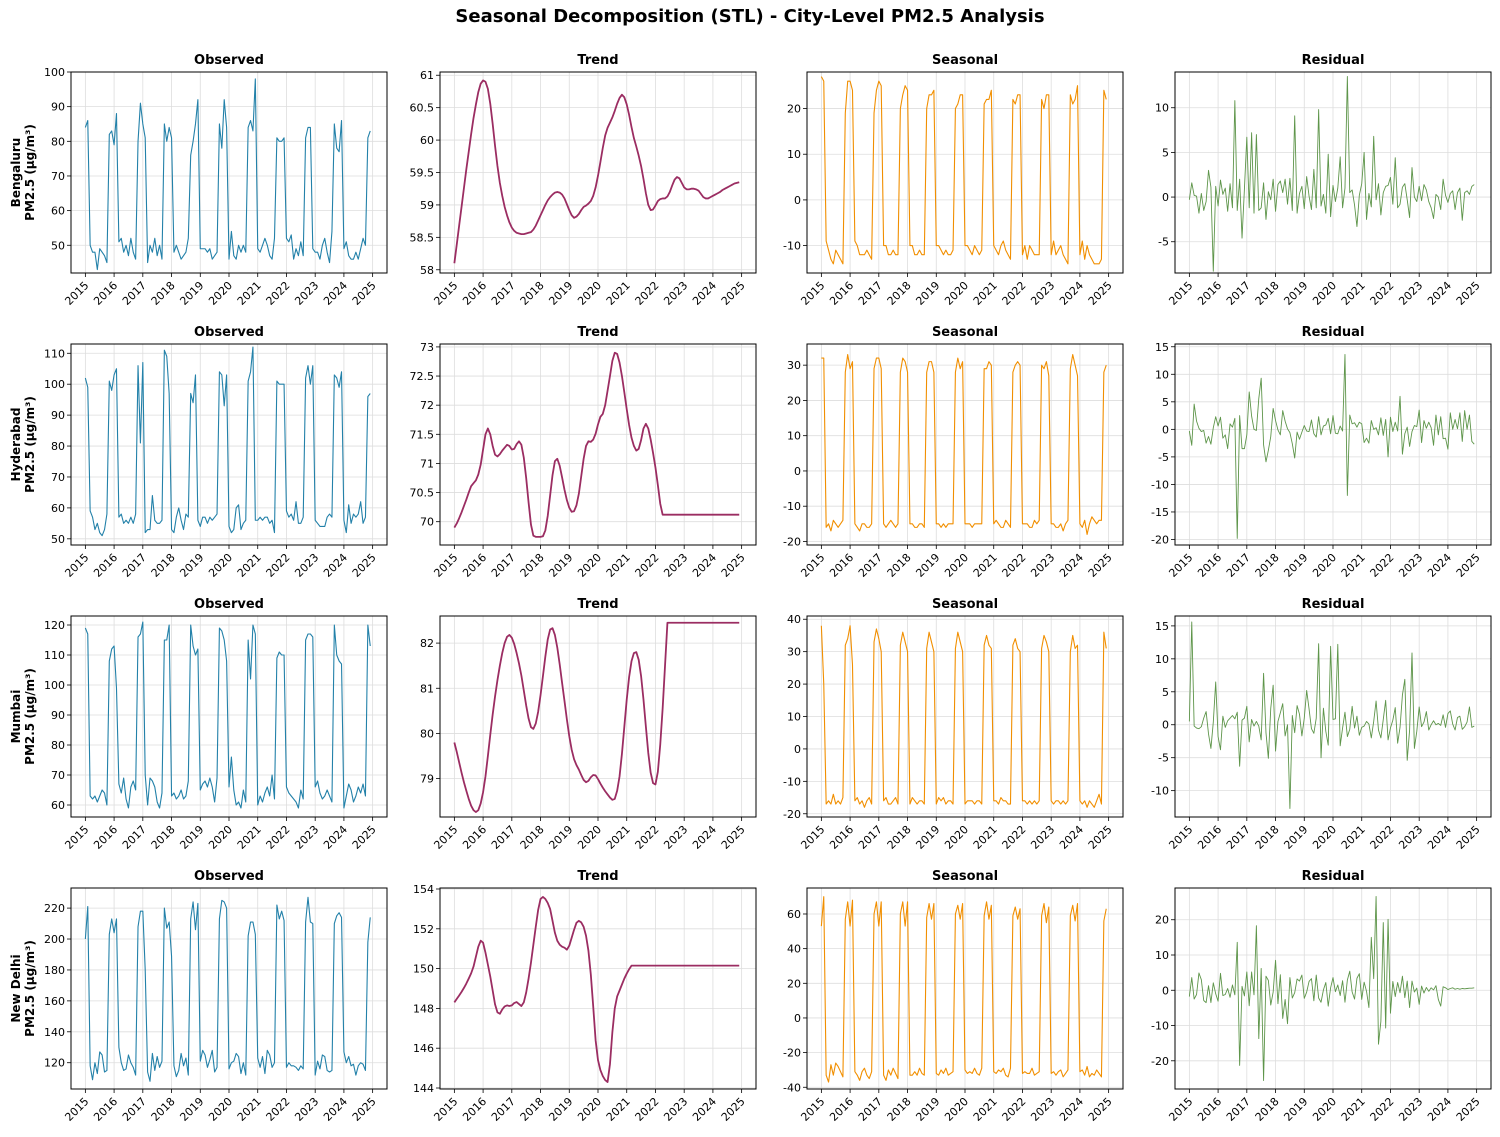  What do you see at coordinates (58, 446) in the screenshot?
I see `y-tick-label: 80` at bounding box center [58, 446].